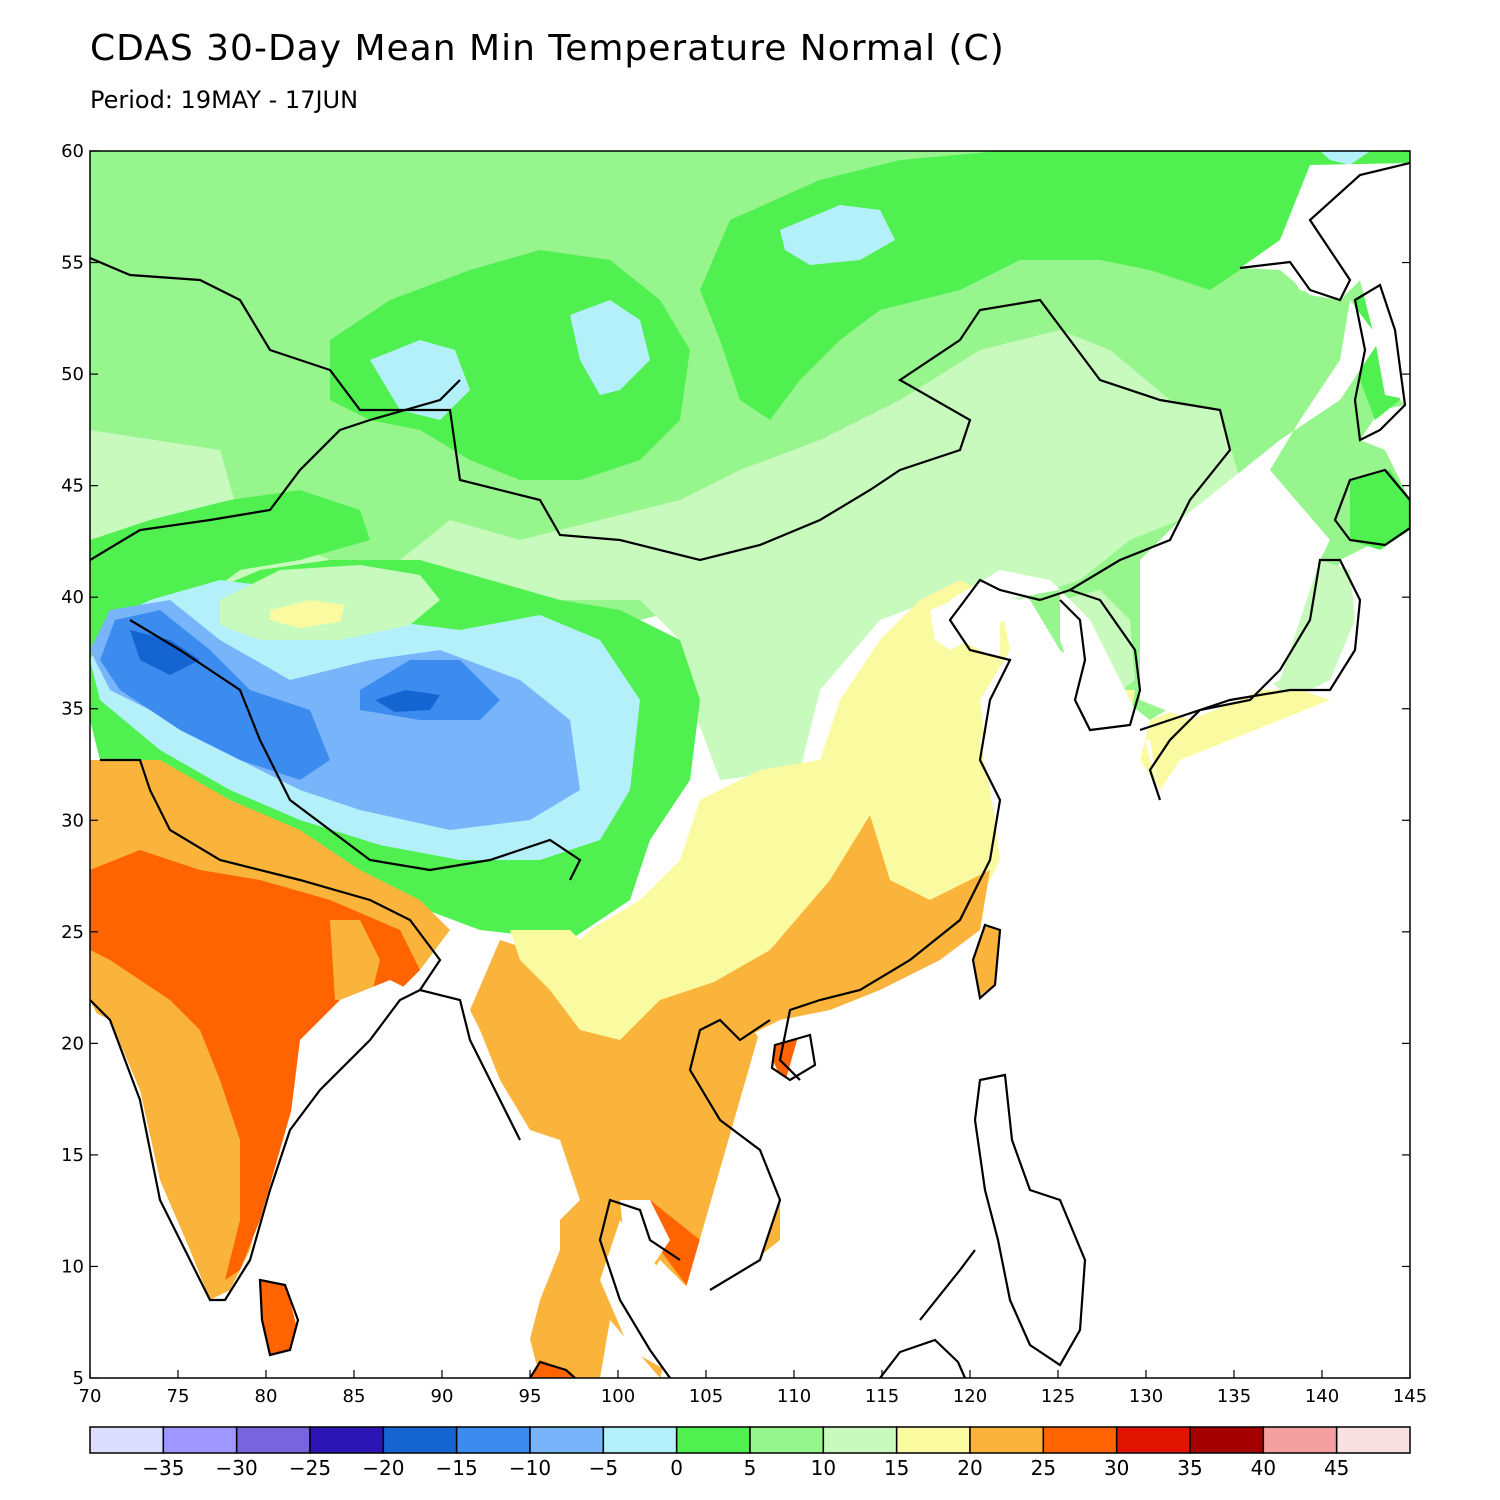  I want to click on y-tick-label: 55, so click(72, 263).